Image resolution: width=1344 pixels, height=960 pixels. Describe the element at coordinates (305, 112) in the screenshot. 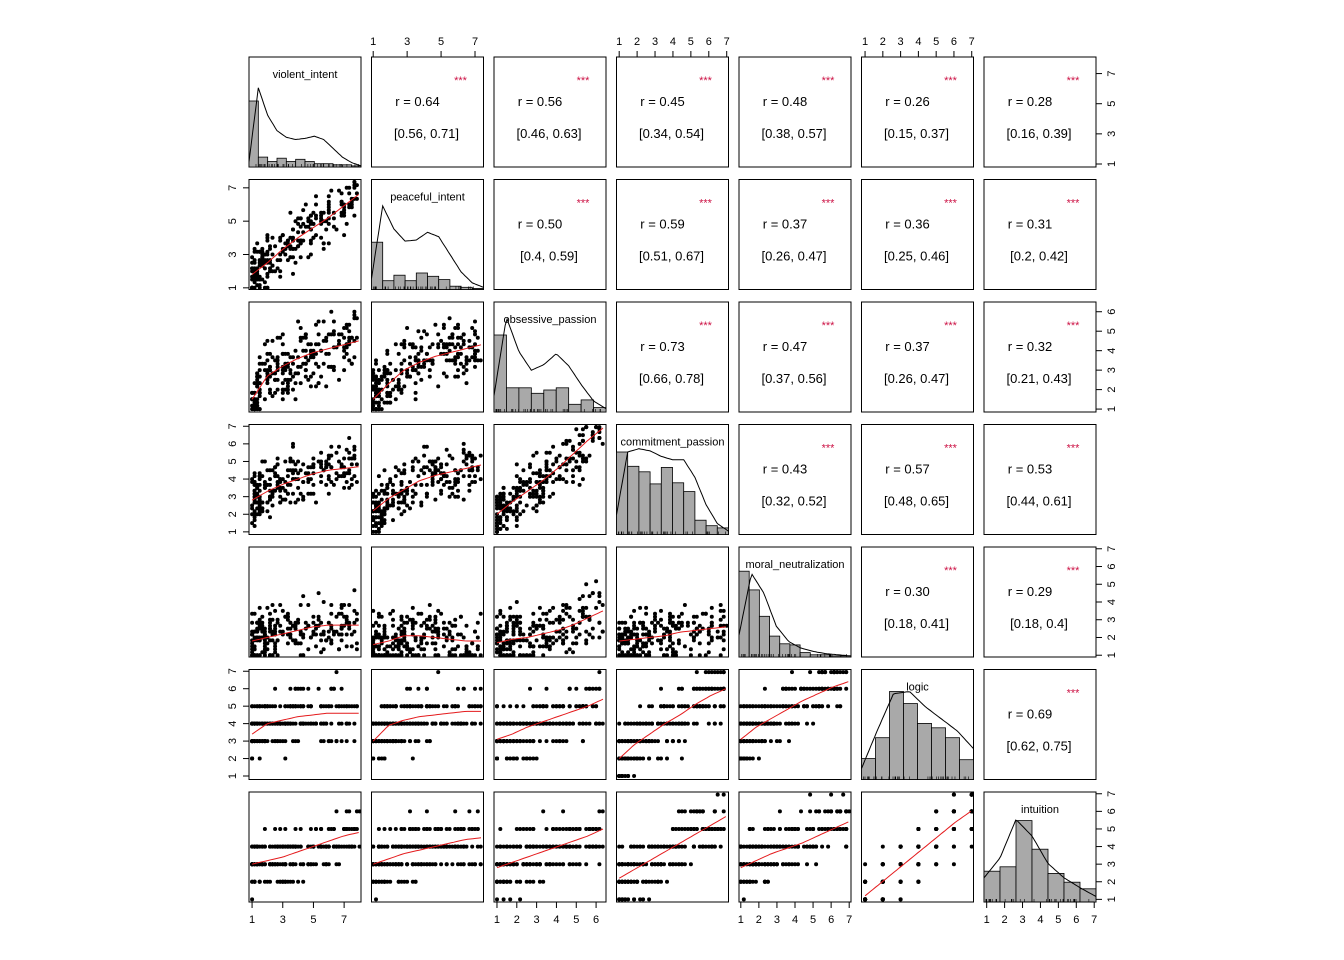

I see `panel-0-0: violent_intent` at that location.